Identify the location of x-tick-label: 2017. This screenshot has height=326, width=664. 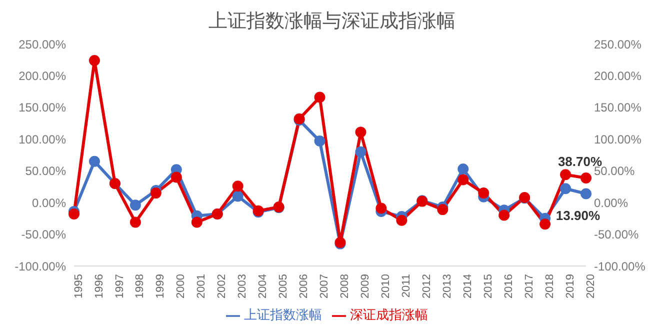
(529, 286).